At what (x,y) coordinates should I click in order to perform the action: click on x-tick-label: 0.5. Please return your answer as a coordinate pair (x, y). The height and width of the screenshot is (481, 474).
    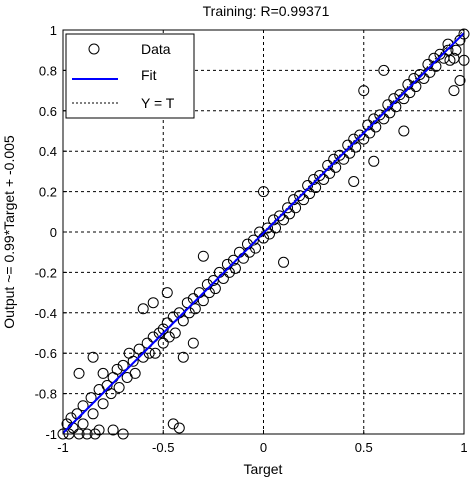
    Looking at the image, I should click on (364, 447).